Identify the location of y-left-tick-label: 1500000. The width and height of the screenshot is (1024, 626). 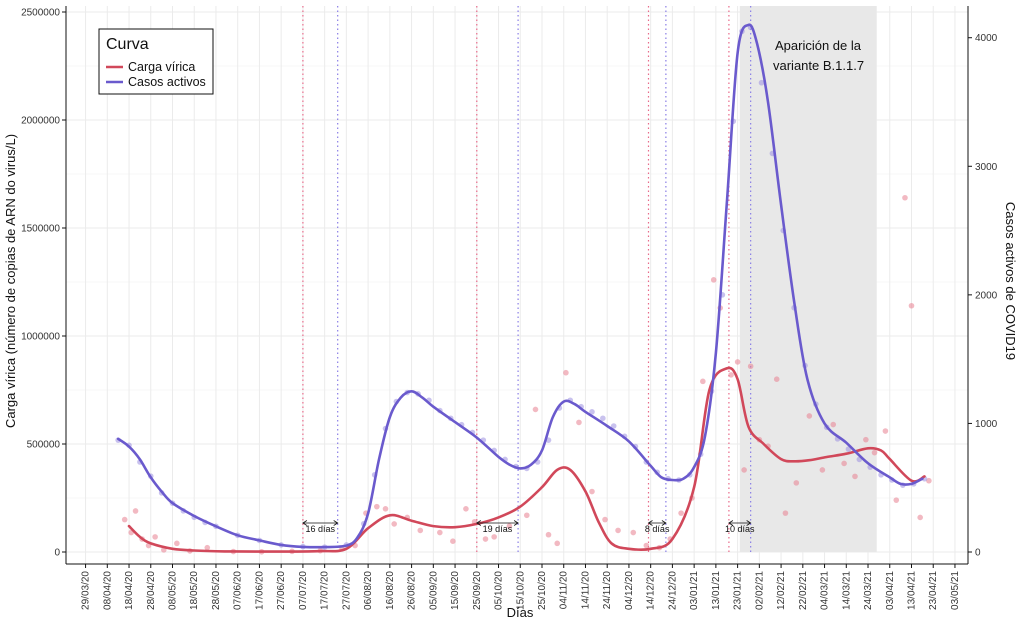
(40, 229).